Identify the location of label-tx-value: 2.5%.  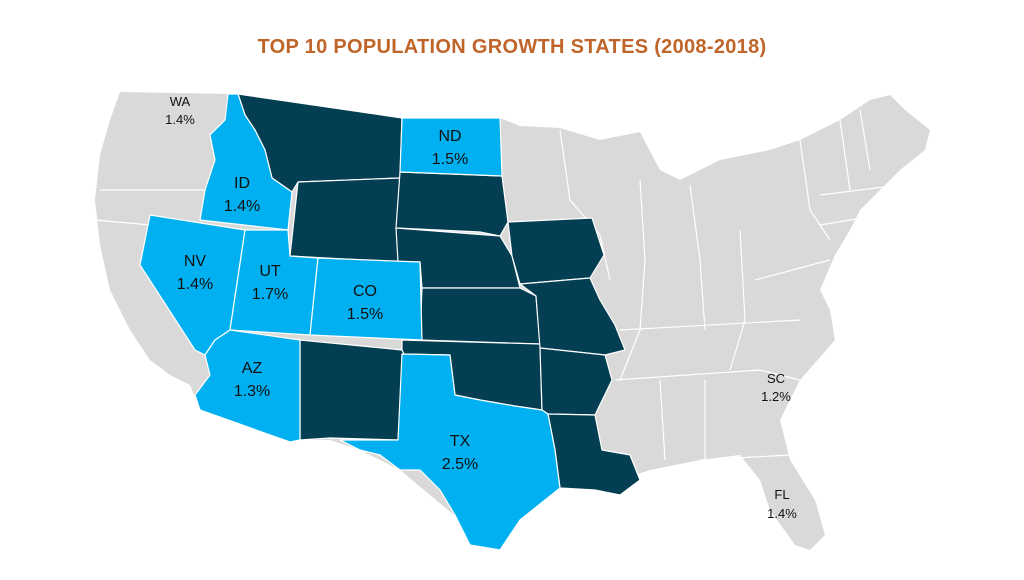
(460, 464).